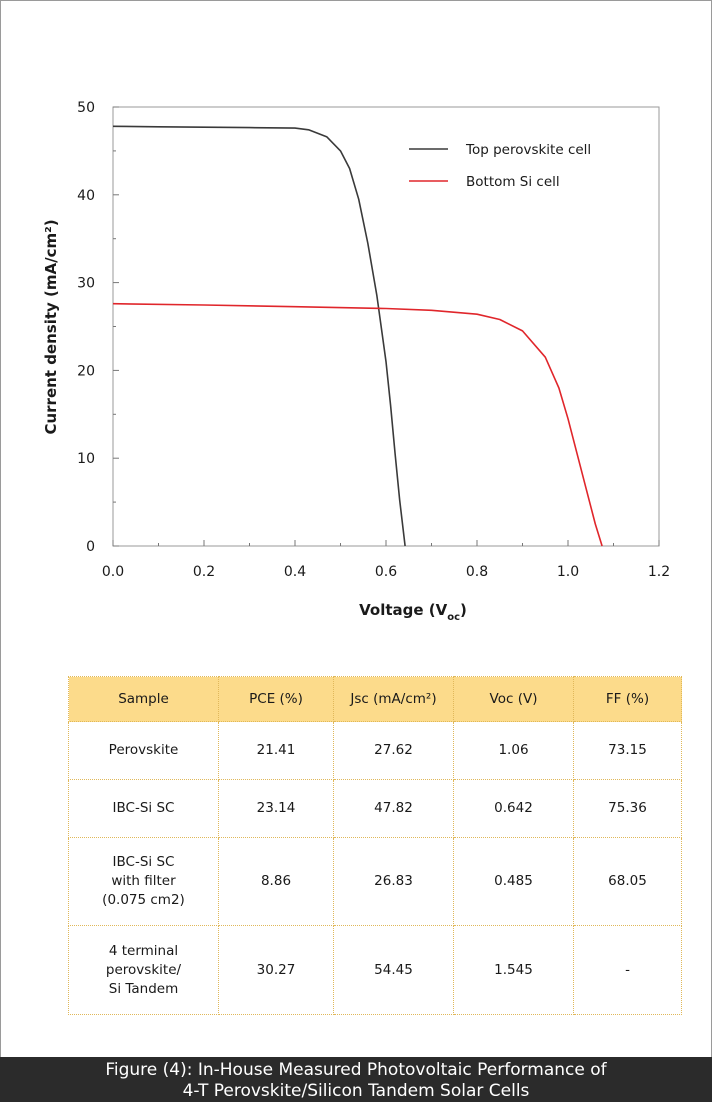 Image resolution: width=712 pixels, height=1102 pixels. What do you see at coordinates (276, 808) in the screenshot?
I see `cell-pce: 23.14` at bounding box center [276, 808].